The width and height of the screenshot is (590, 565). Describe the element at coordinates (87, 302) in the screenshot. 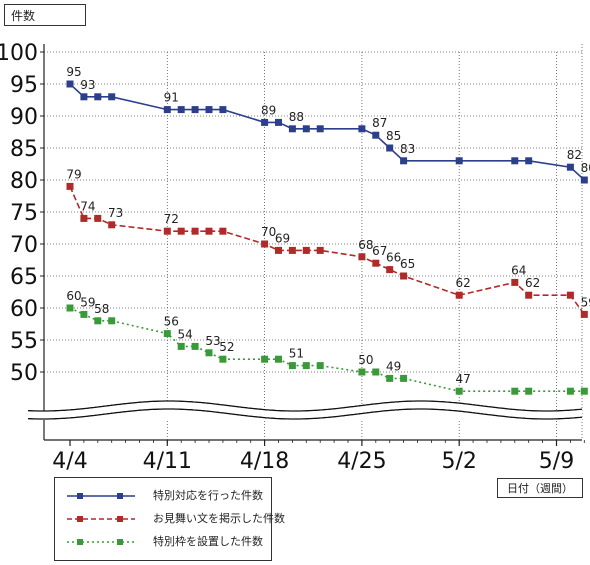

I see `data-label: 59` at that location.